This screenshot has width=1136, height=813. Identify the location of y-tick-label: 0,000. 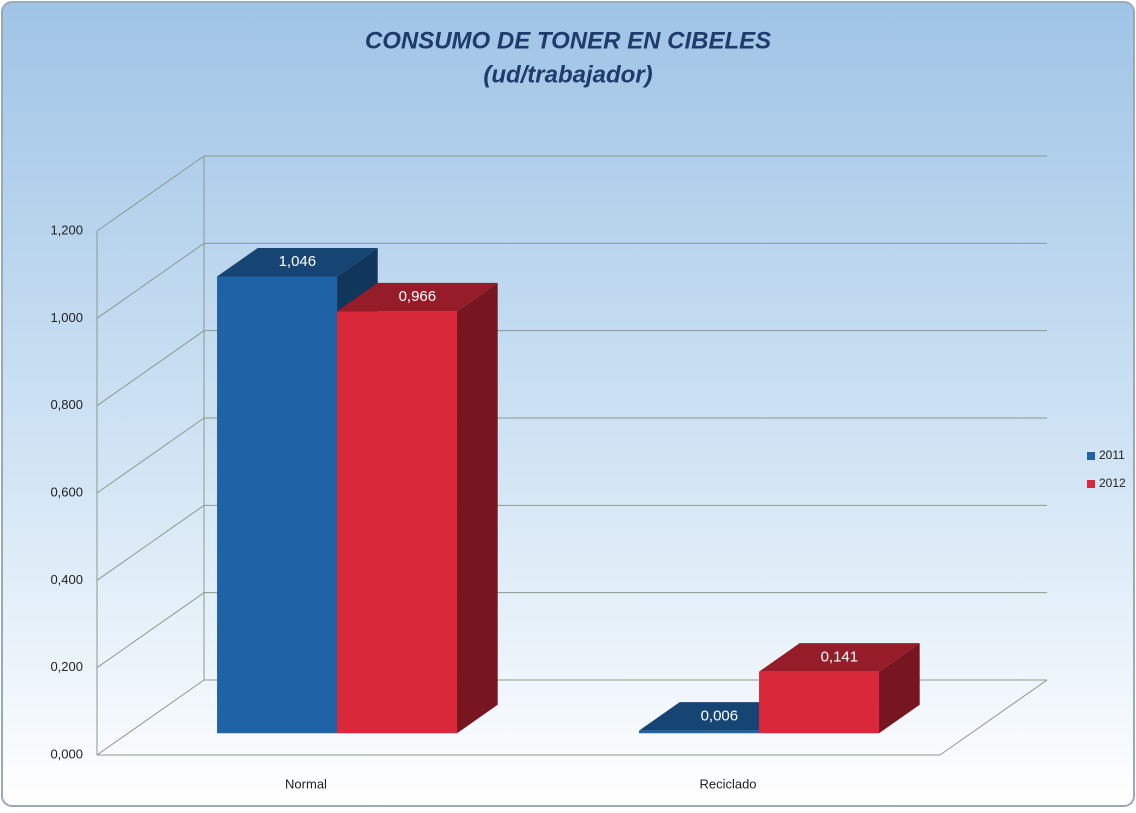
(66, 753).